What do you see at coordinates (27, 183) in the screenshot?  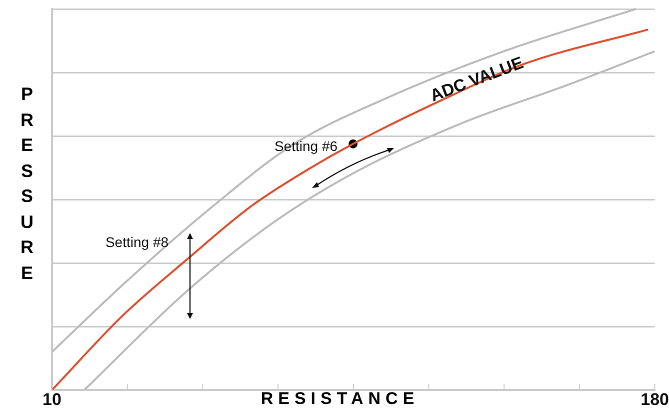 I see `y-axis-title: PRESSURE` at bounding box center [27, 183].